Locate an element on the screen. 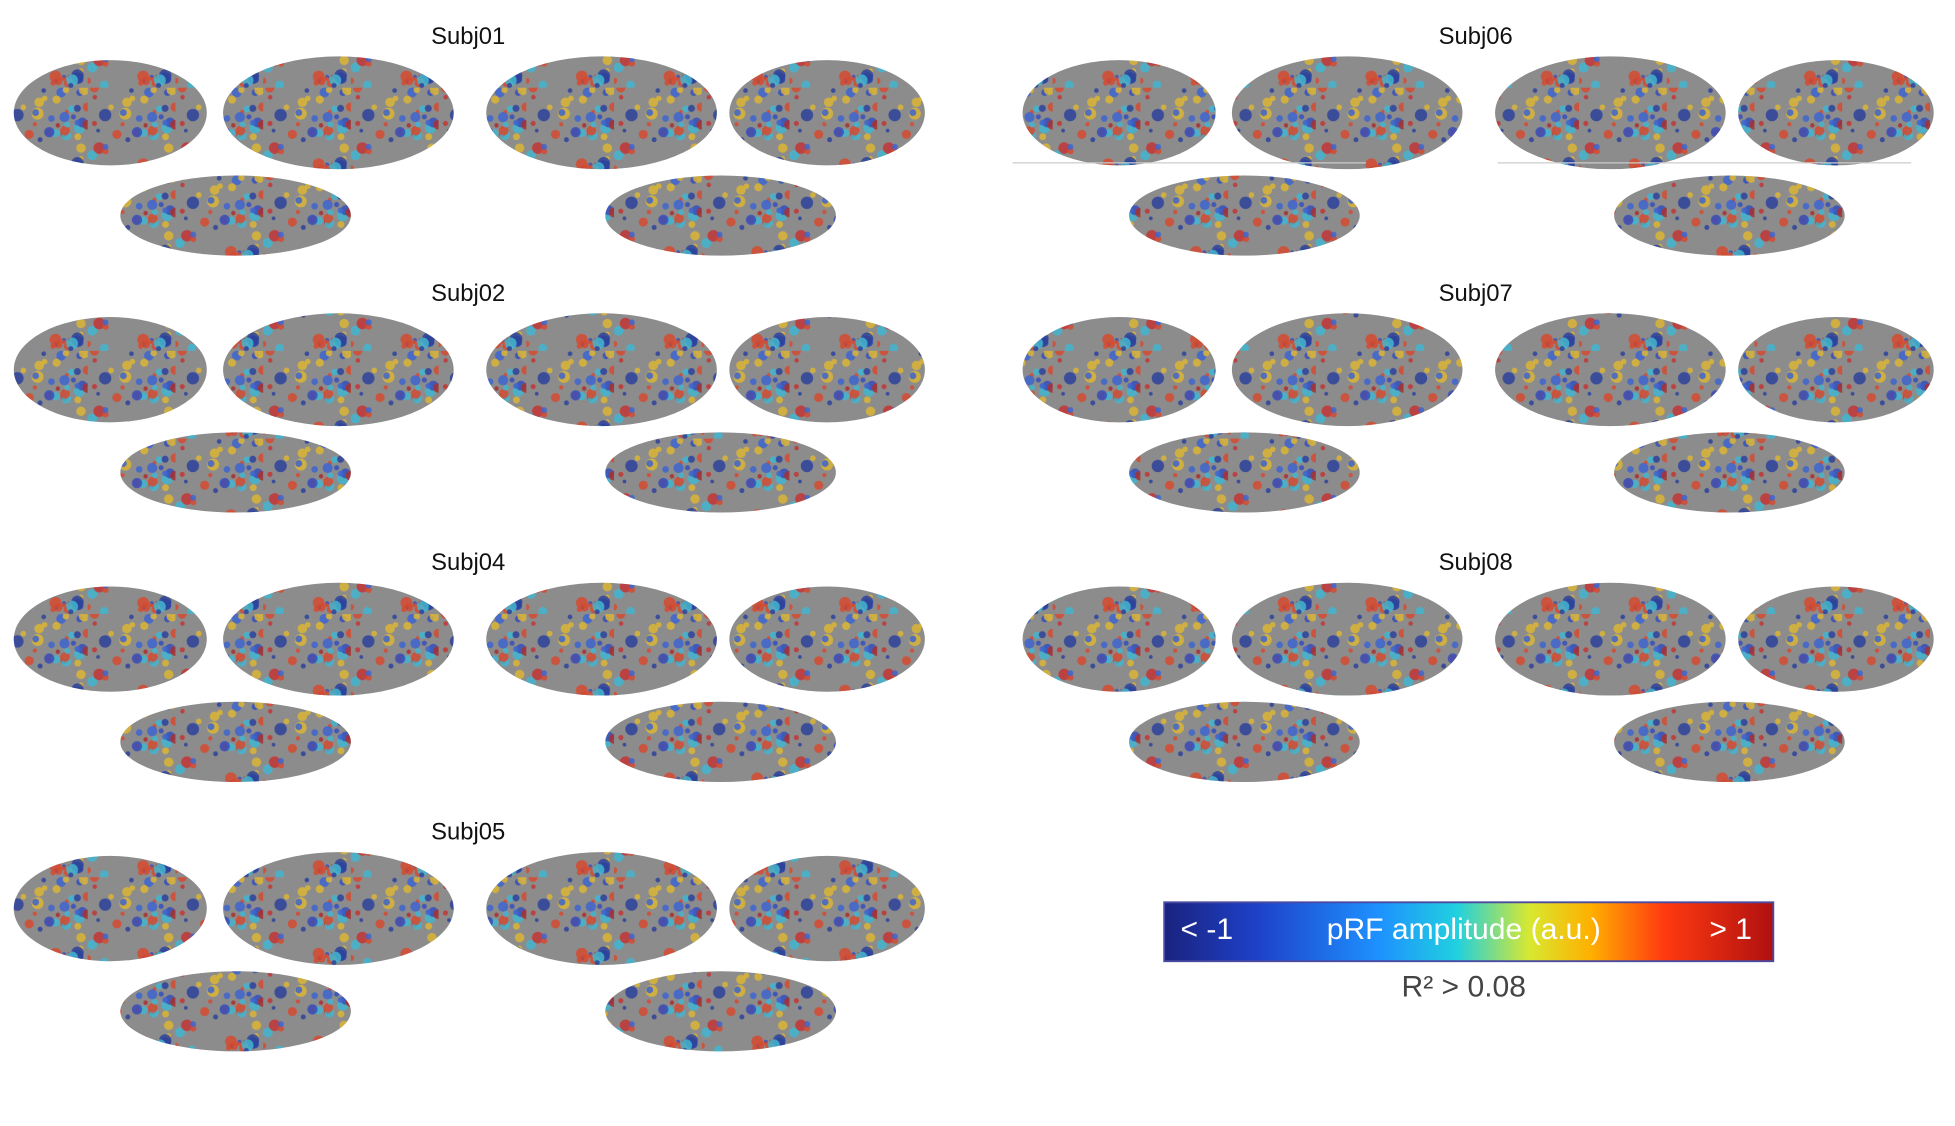 This screenshot has height=1126, width=1955. colorbar-title: pRF amplitude (a.u.) is located at coordinates (1464, 929).